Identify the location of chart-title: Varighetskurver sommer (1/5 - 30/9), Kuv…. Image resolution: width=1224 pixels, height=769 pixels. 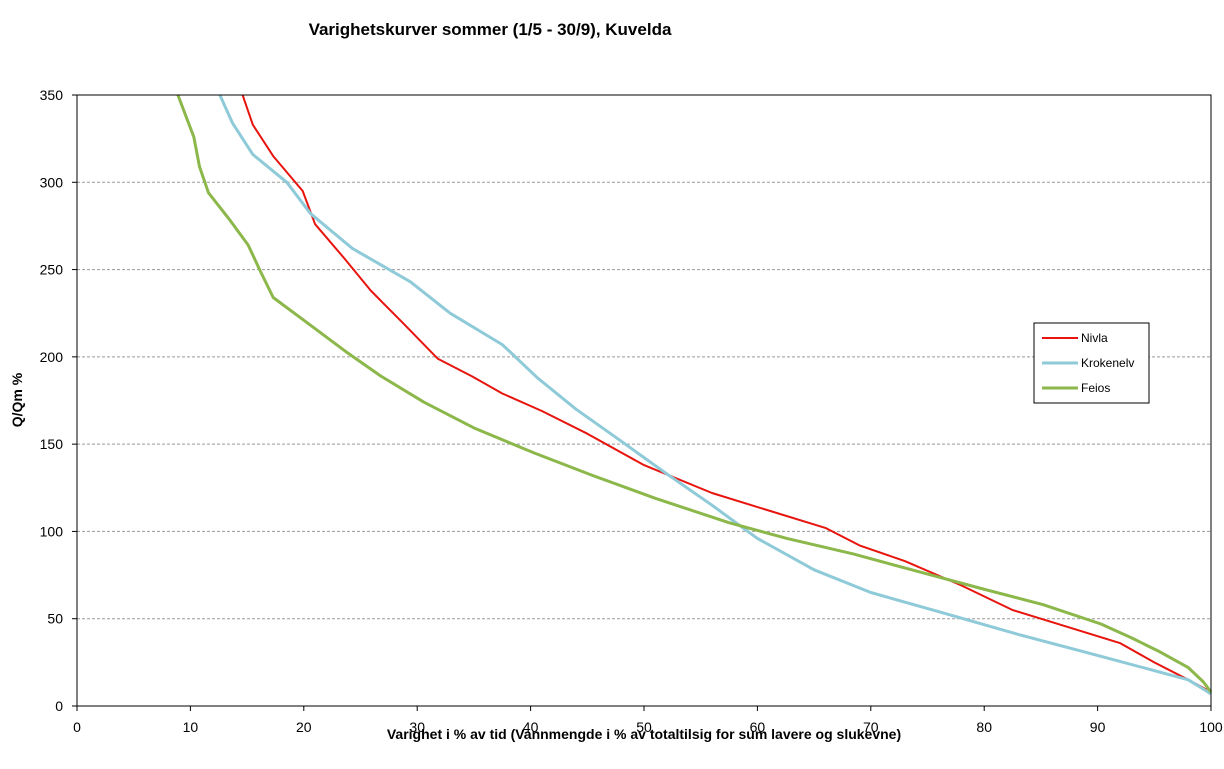
(490, 29).